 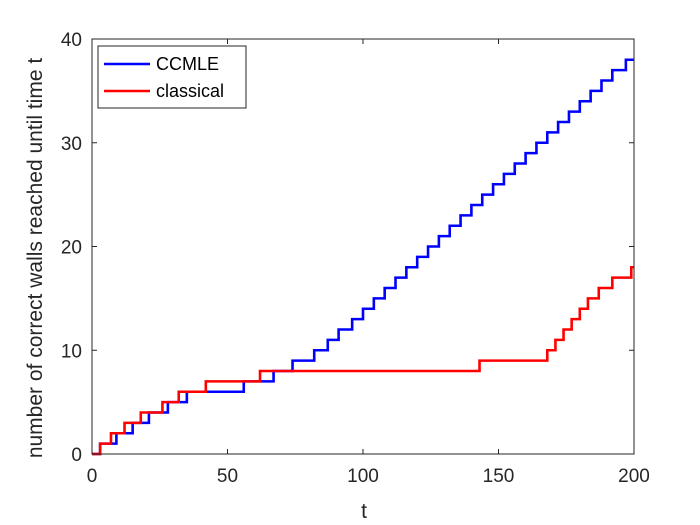 I want to click on x-tick-label: 200, so click(x=634, y=476).